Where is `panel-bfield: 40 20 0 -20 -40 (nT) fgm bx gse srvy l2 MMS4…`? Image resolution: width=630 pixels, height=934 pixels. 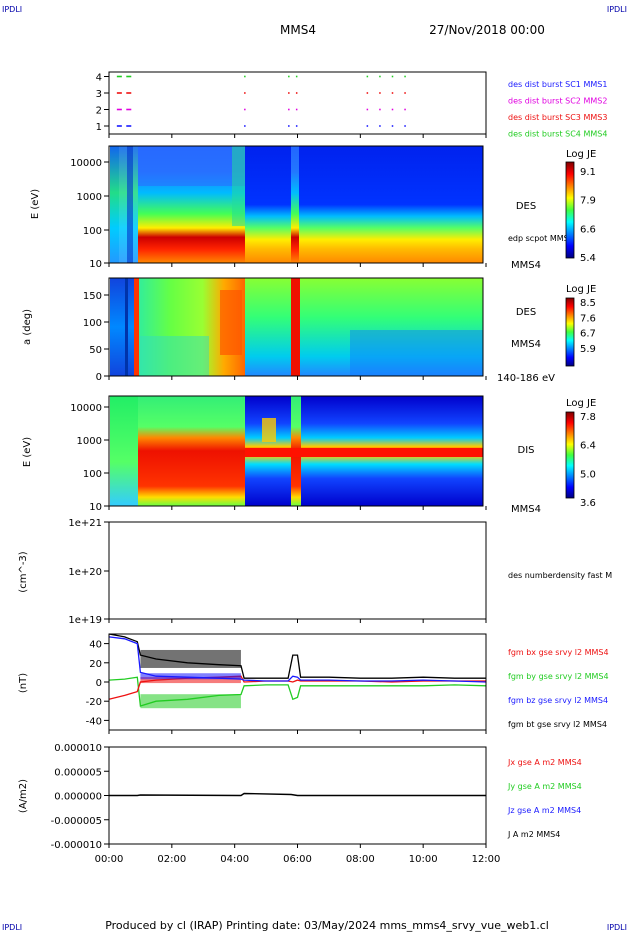
panel-bfield: 40 20 0 -20 -40 (nT) fgm bx gse srvy l2 MMS4… is located at coordinates (313, 682).